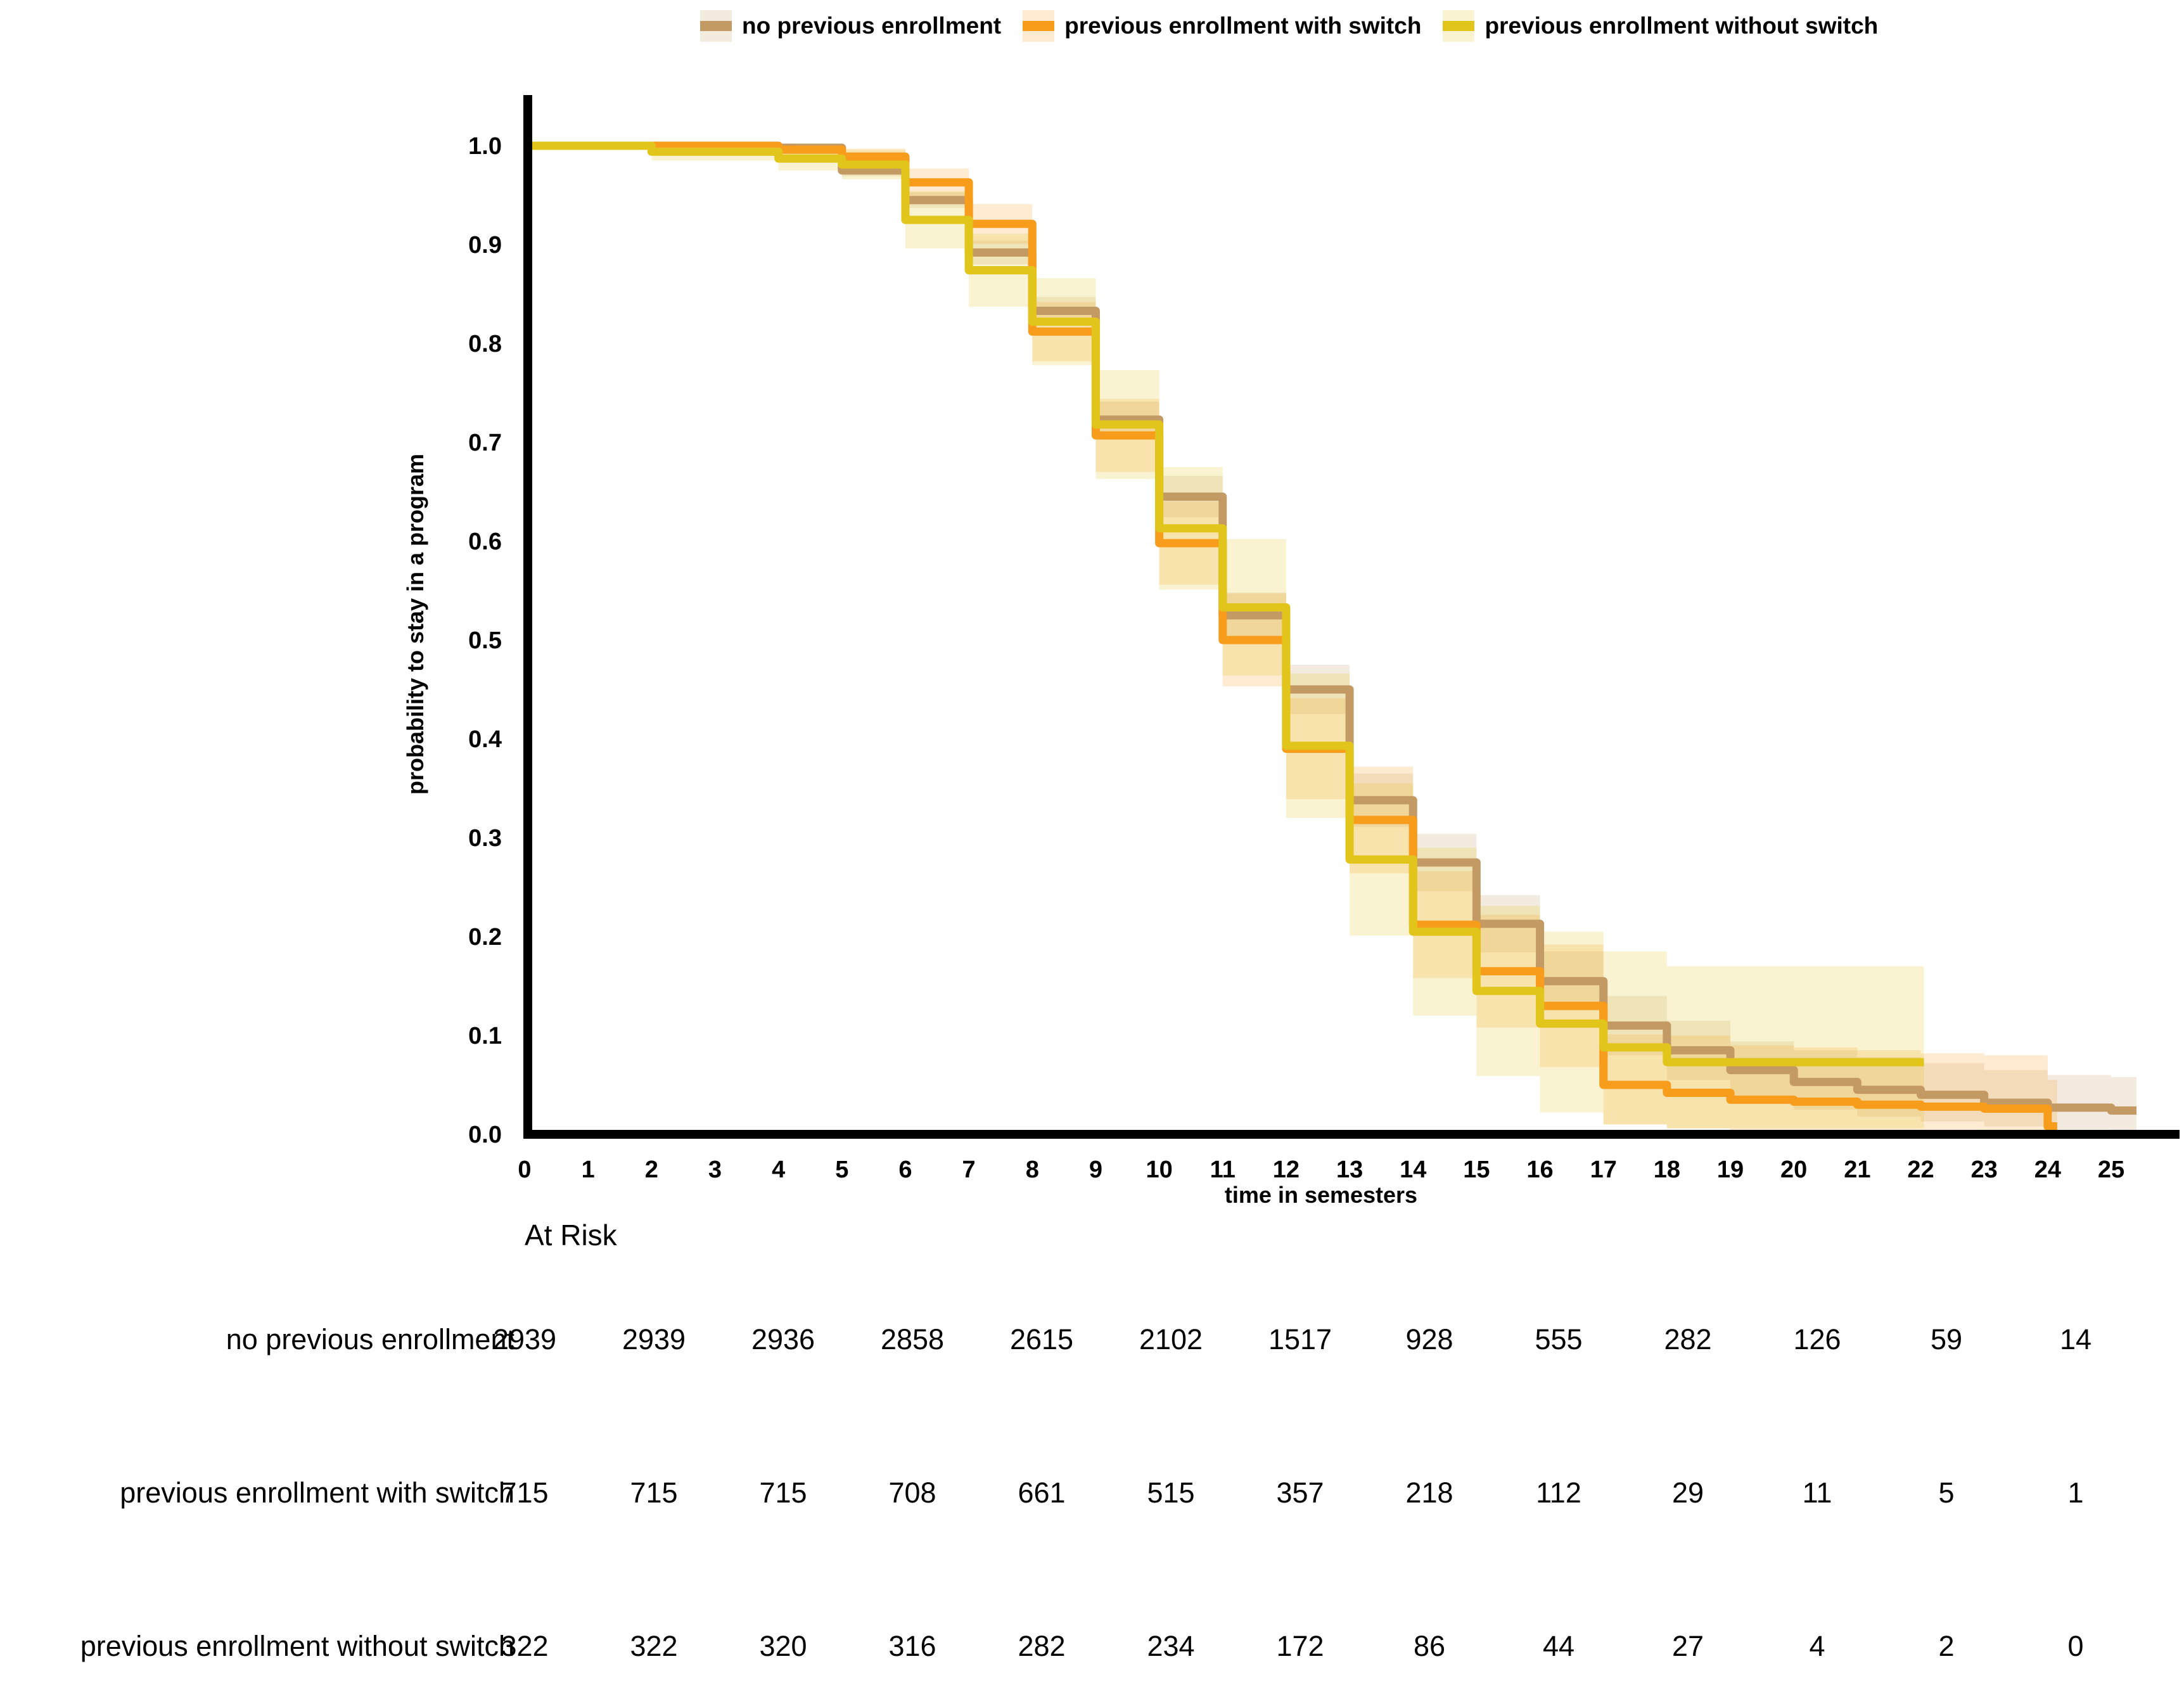 This screenshot has width=2184, height=1685. I want to click on x-tick-label: 4, so click(778, 1170).